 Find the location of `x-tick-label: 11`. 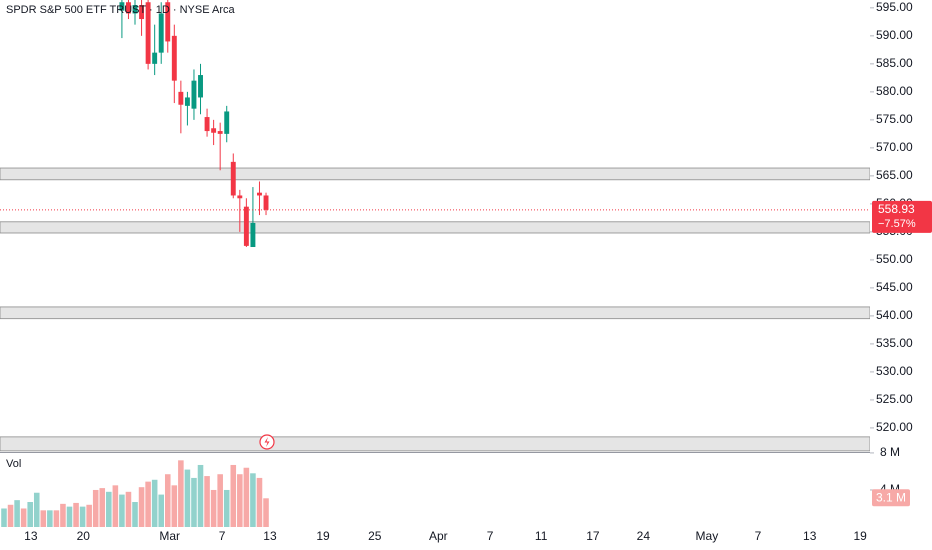

x-tick-label: 11 is located at coordinates (541, 536).